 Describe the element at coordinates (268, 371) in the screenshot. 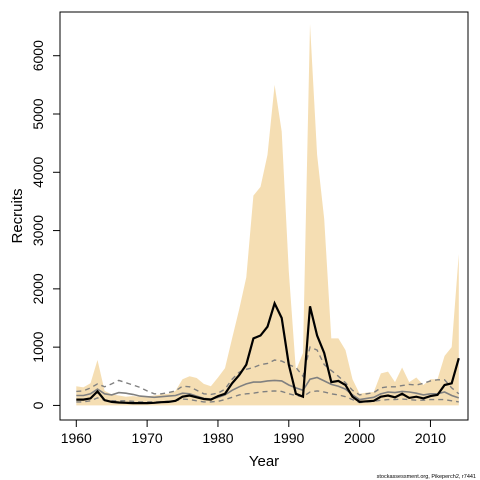

I see `series-quantile-upper` at that location.